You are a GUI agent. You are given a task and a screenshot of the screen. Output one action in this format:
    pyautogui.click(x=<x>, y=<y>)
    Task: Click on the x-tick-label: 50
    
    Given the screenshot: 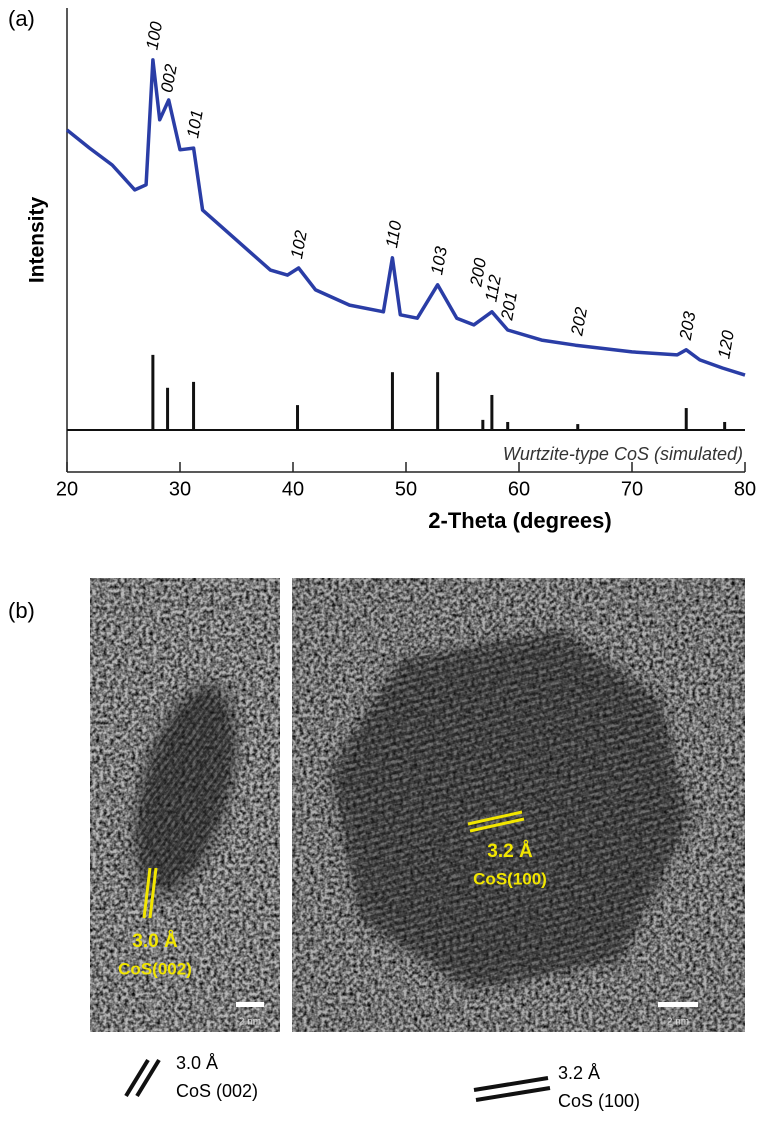 What is the action you would take?
    pyautogui.click(x=406, y=489)
    